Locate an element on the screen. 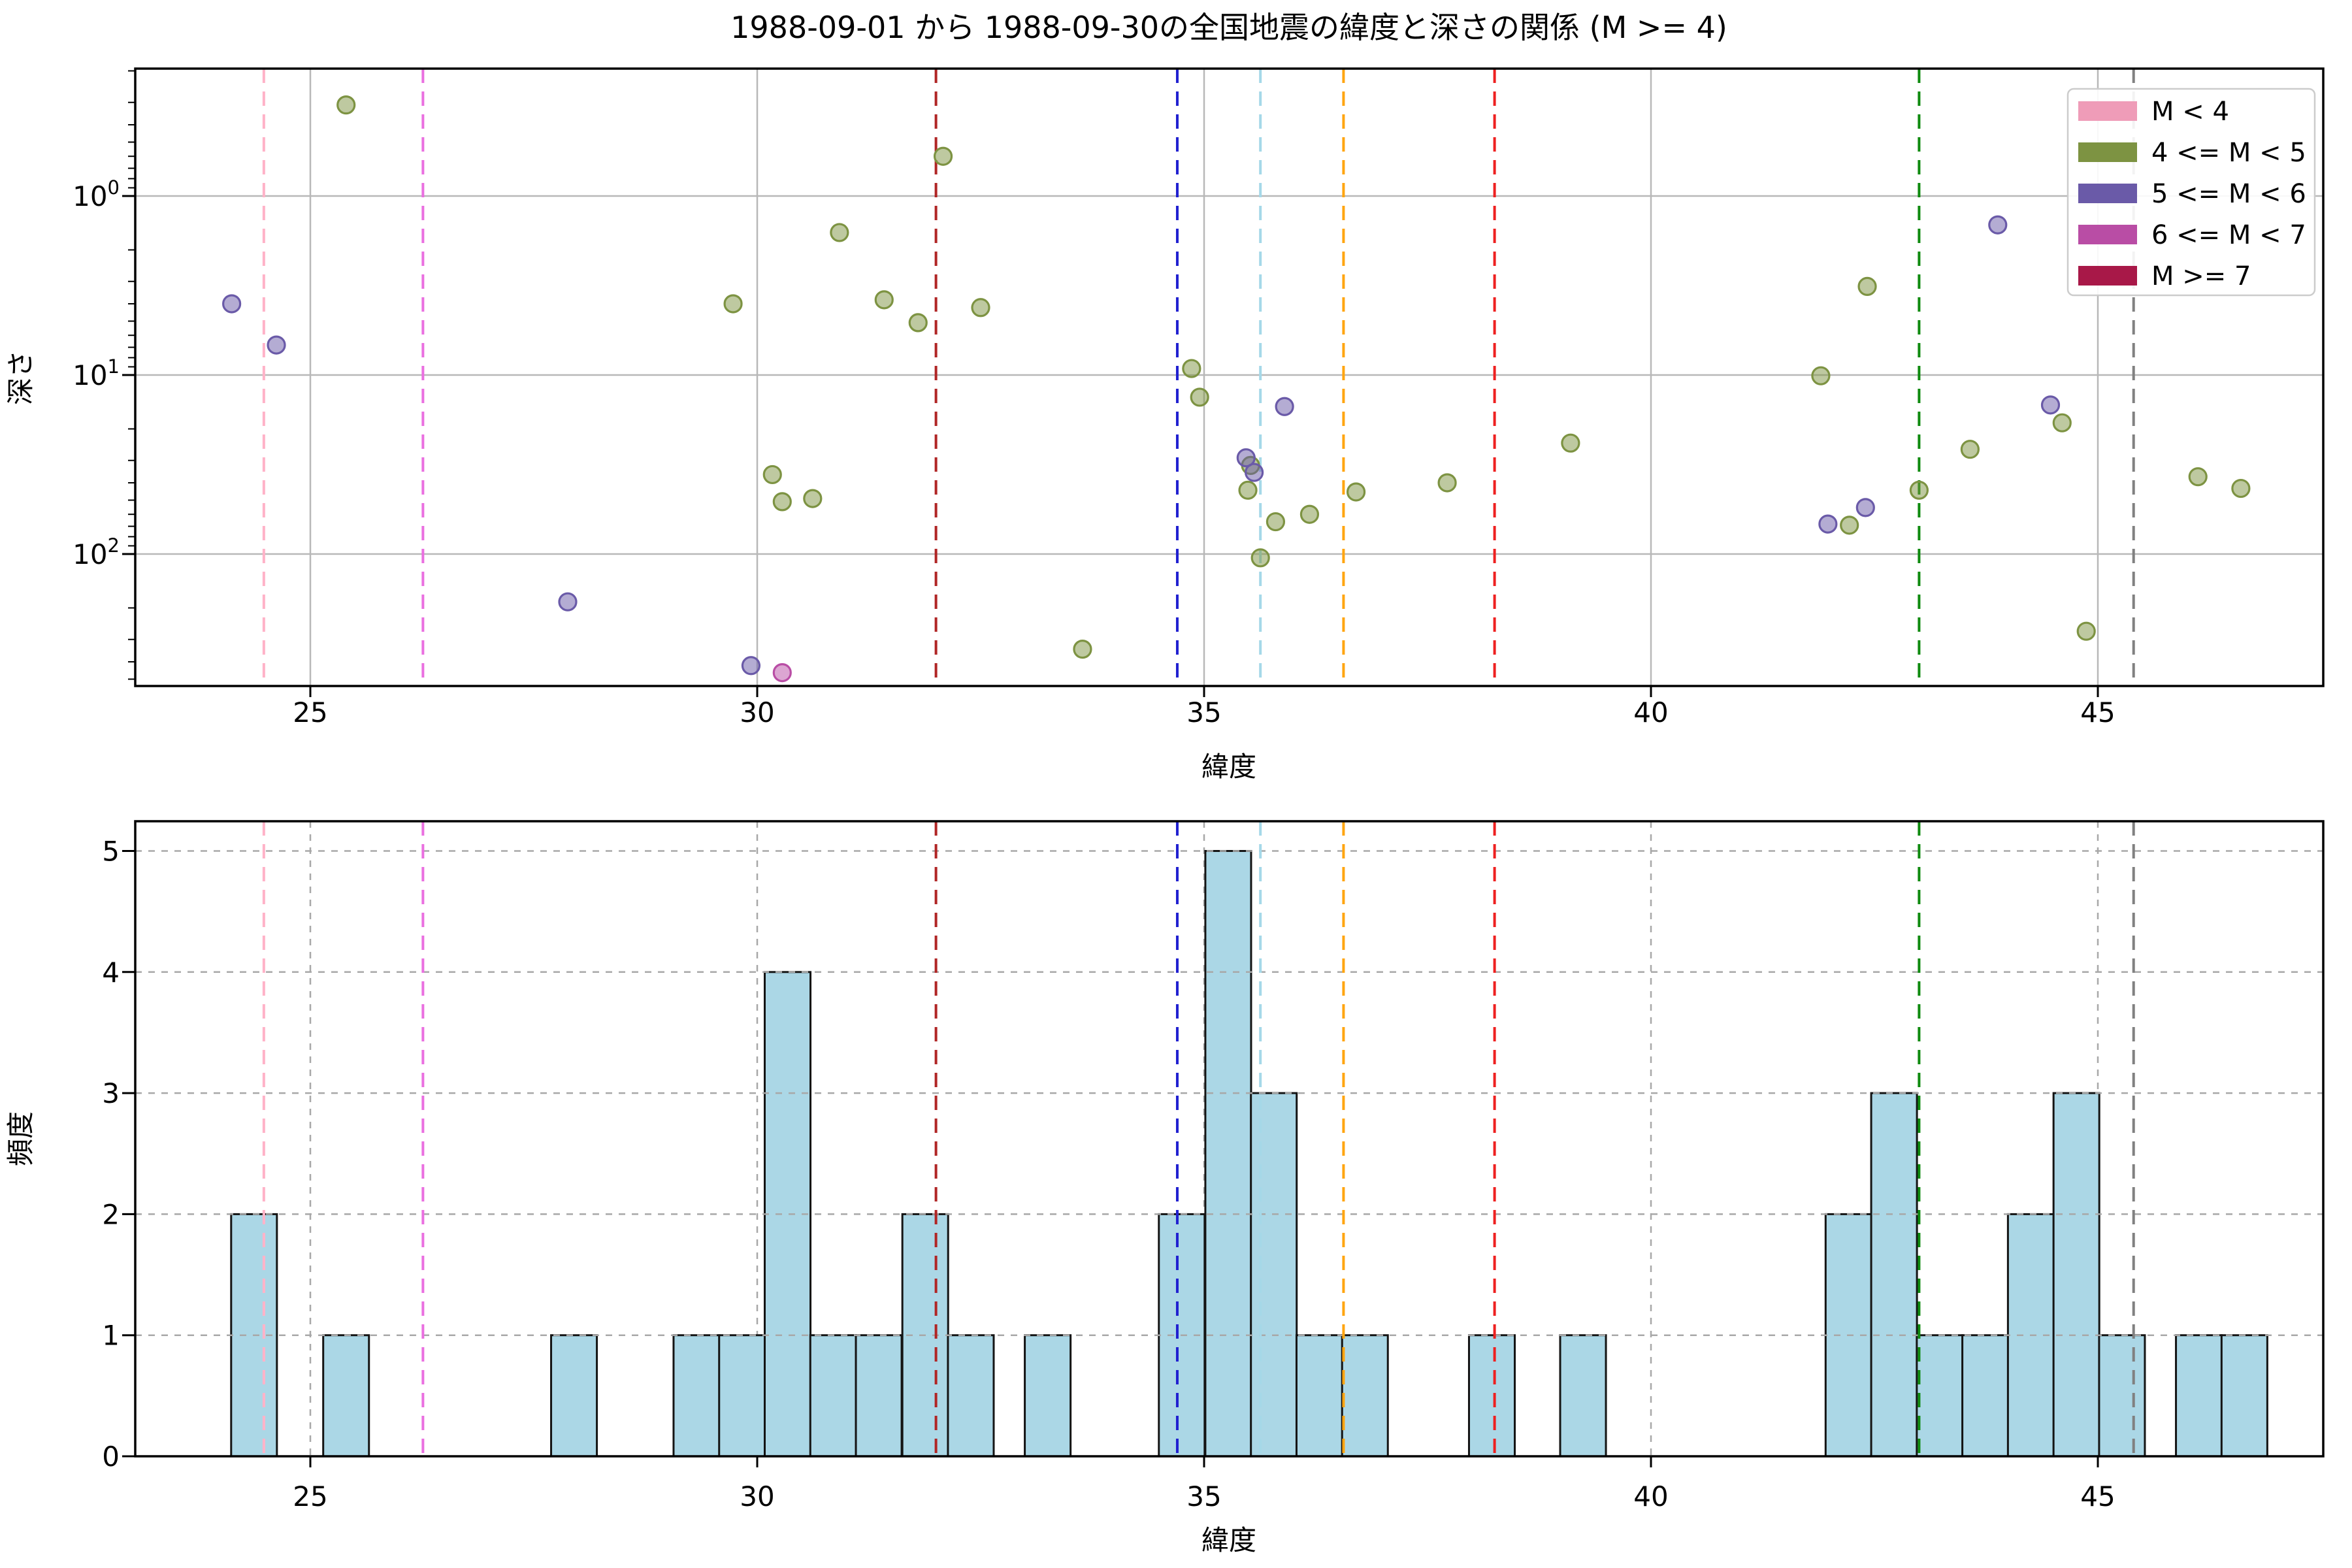 This screenshot has width=2352, height=1568. legend-label: 4 <= M < 5 is located at coordinates (2228, 153).